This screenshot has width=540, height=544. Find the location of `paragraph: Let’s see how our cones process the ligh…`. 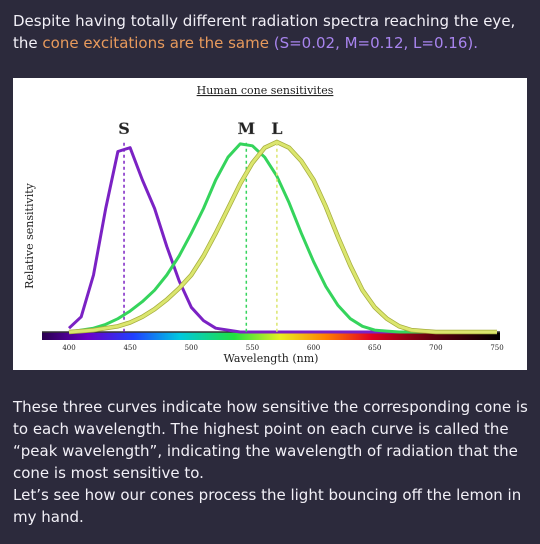

paragraph: Let’s see how our cones process the ligh… is located at coordinates (267, 506).